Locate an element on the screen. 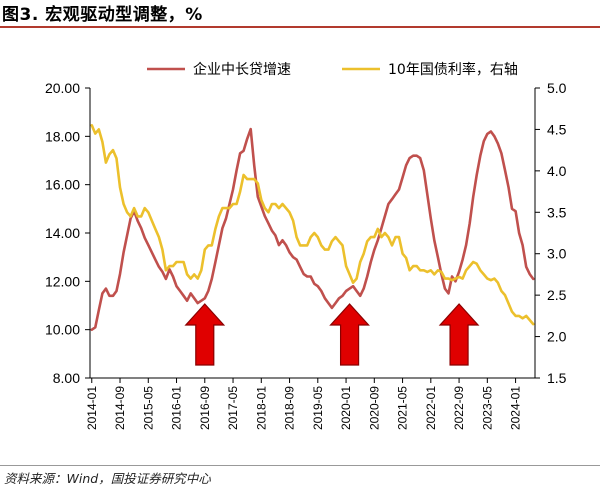 Image resolution: width=600 pixels, height=492 pixels. x-tick-label: 2016-01 is located at coordinates (177, 408).